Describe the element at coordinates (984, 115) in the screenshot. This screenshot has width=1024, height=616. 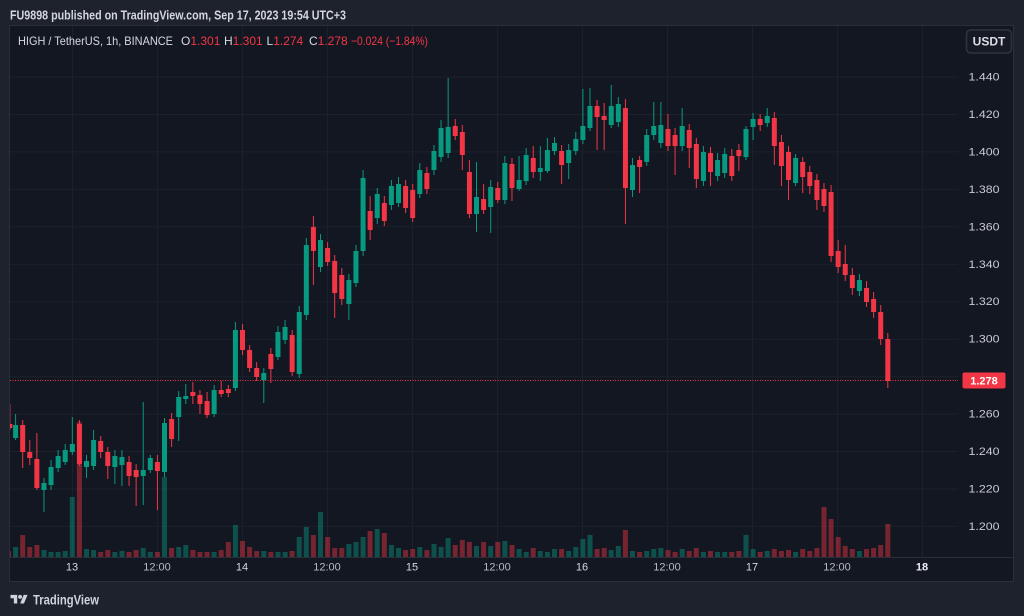
I see `svg-text: 1.420` at that location.